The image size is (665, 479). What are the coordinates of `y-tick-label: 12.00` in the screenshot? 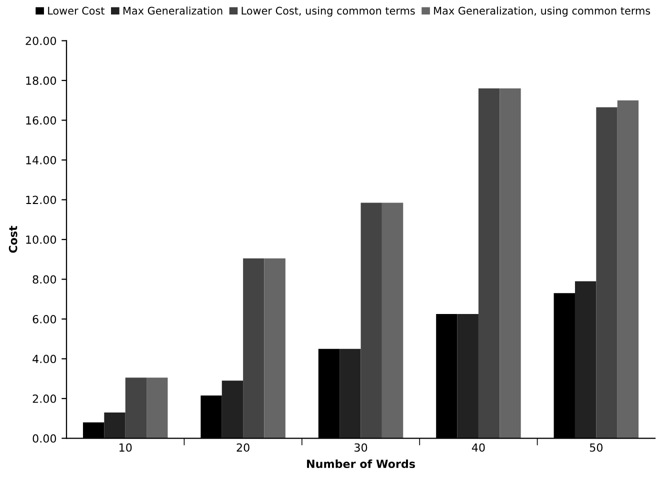 It's located at (41, 200).